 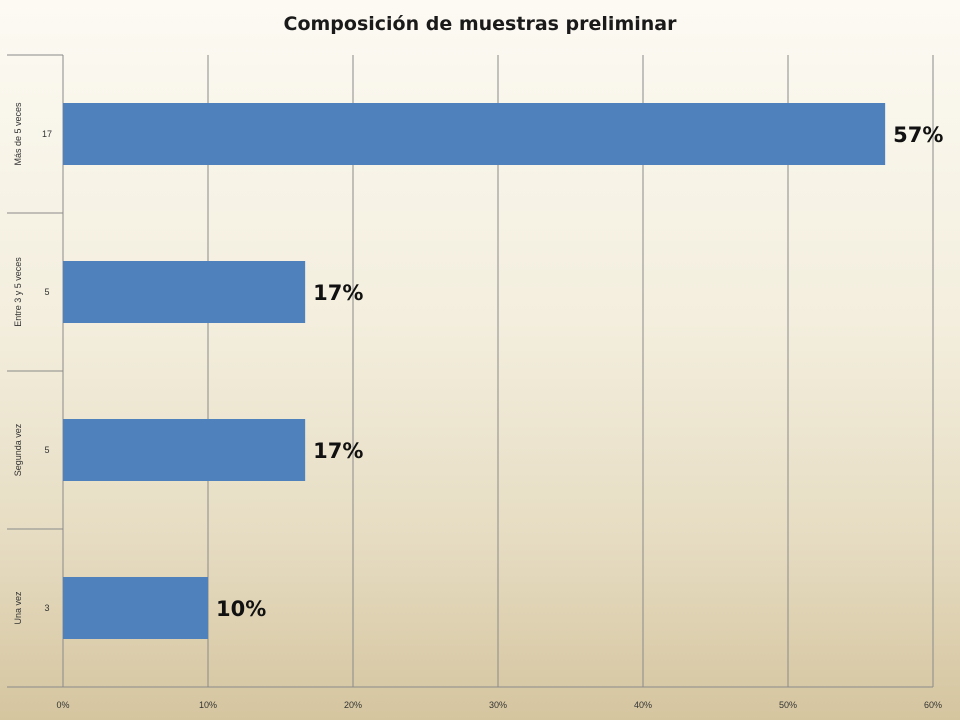 I want to click on x-tick-label: 10%, so click(x=208, y=705).